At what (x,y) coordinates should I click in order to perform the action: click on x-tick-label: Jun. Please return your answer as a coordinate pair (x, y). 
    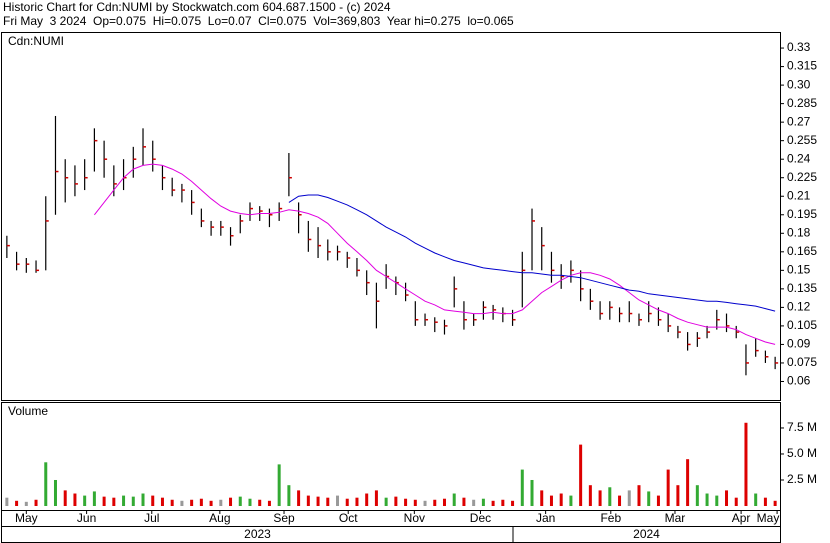
    Looking at the image, I should click on (86, 518).